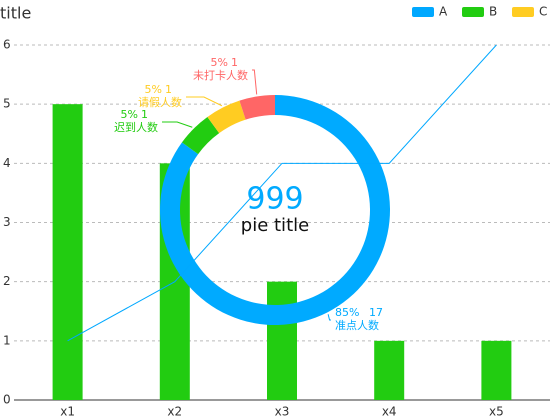 This screenshot has width=550, height=420. Describe the element at coordinates (496, 412) in the screenshot. I see `x-tick-label: x5` at that location.